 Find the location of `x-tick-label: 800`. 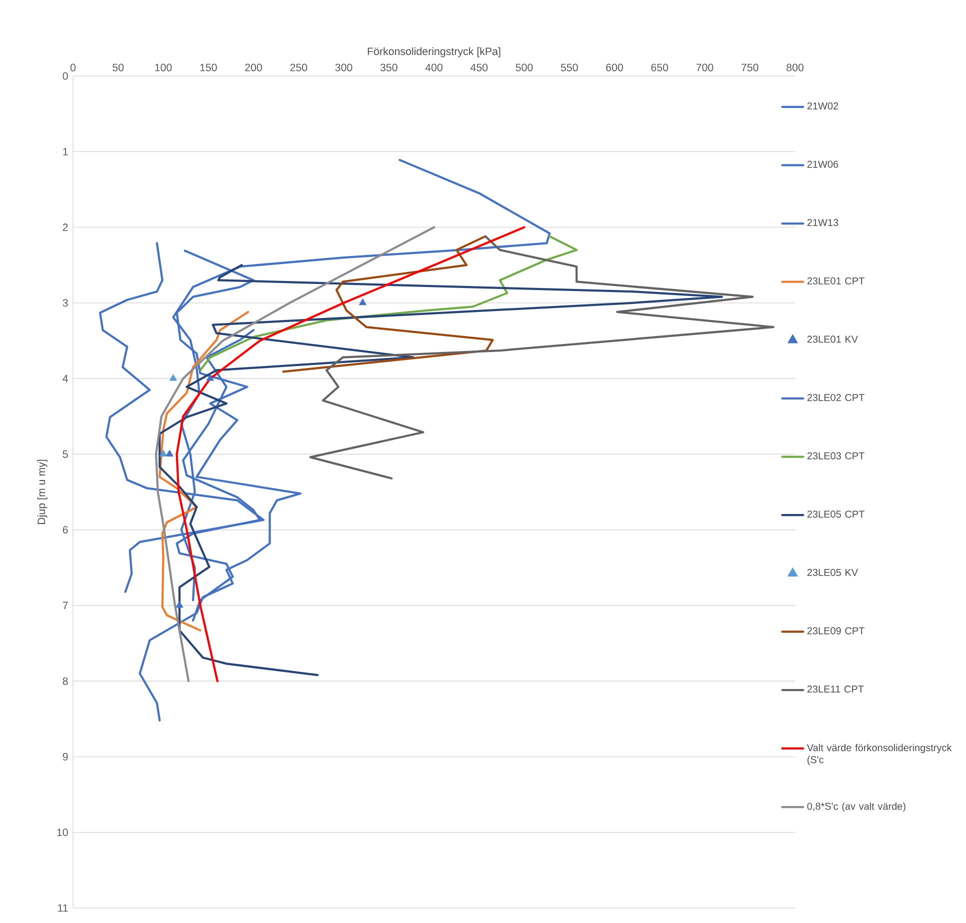

x-tick-label: 800 is located at coordinates (795, 68).